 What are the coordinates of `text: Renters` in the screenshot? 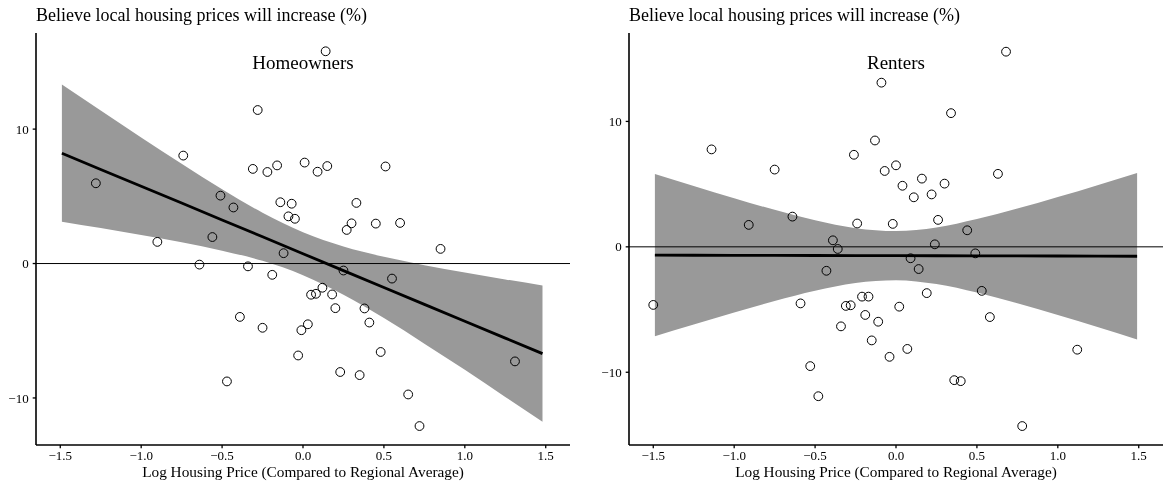 It's located at (896, 62).